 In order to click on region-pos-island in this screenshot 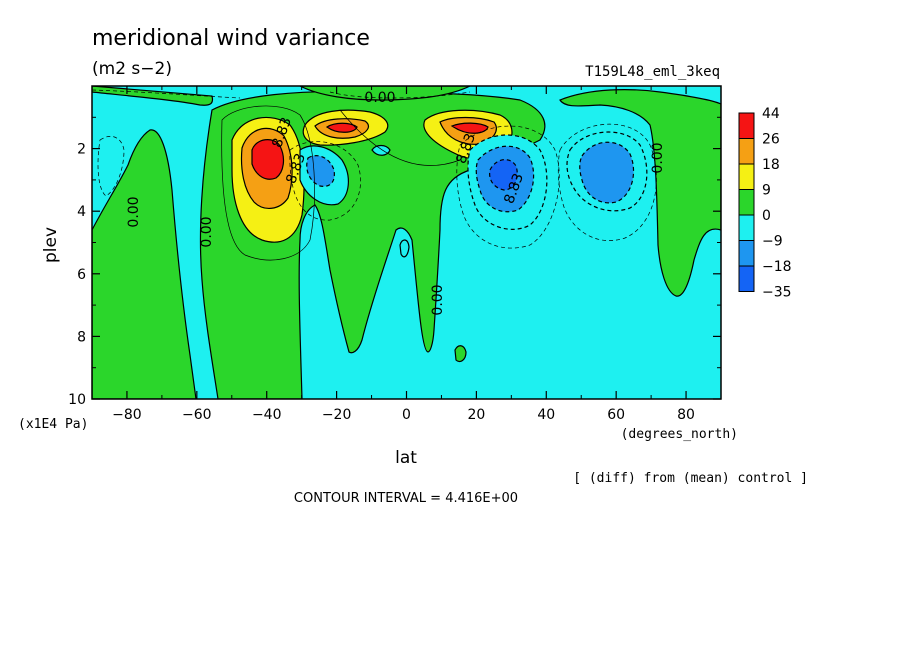, I will do `click(460, 354)`.